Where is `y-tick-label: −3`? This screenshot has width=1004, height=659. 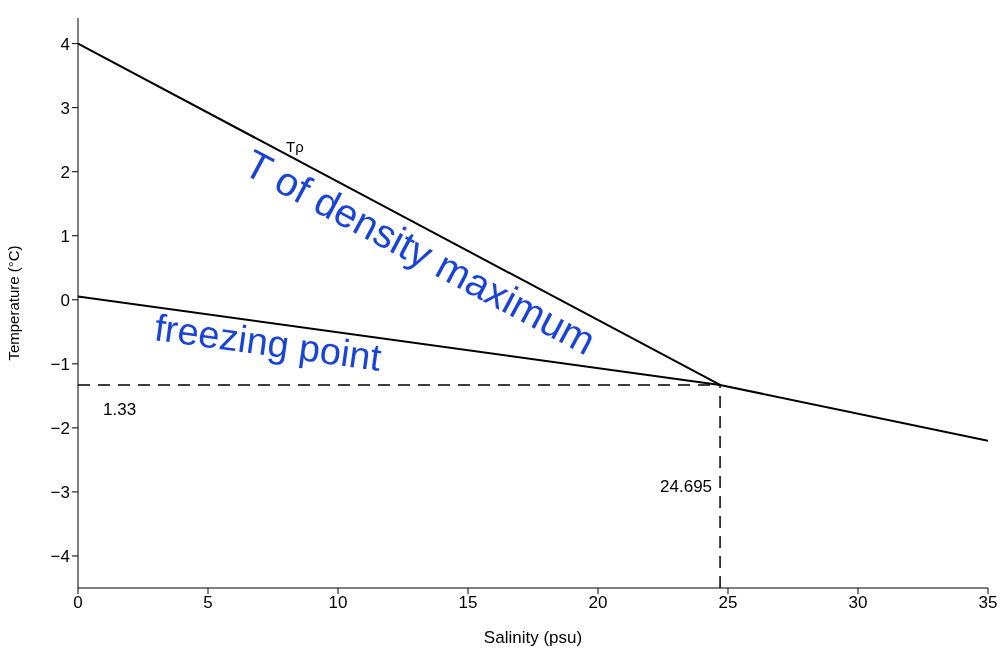 y-tick-label: −3 is located at coordinates (60, 492).